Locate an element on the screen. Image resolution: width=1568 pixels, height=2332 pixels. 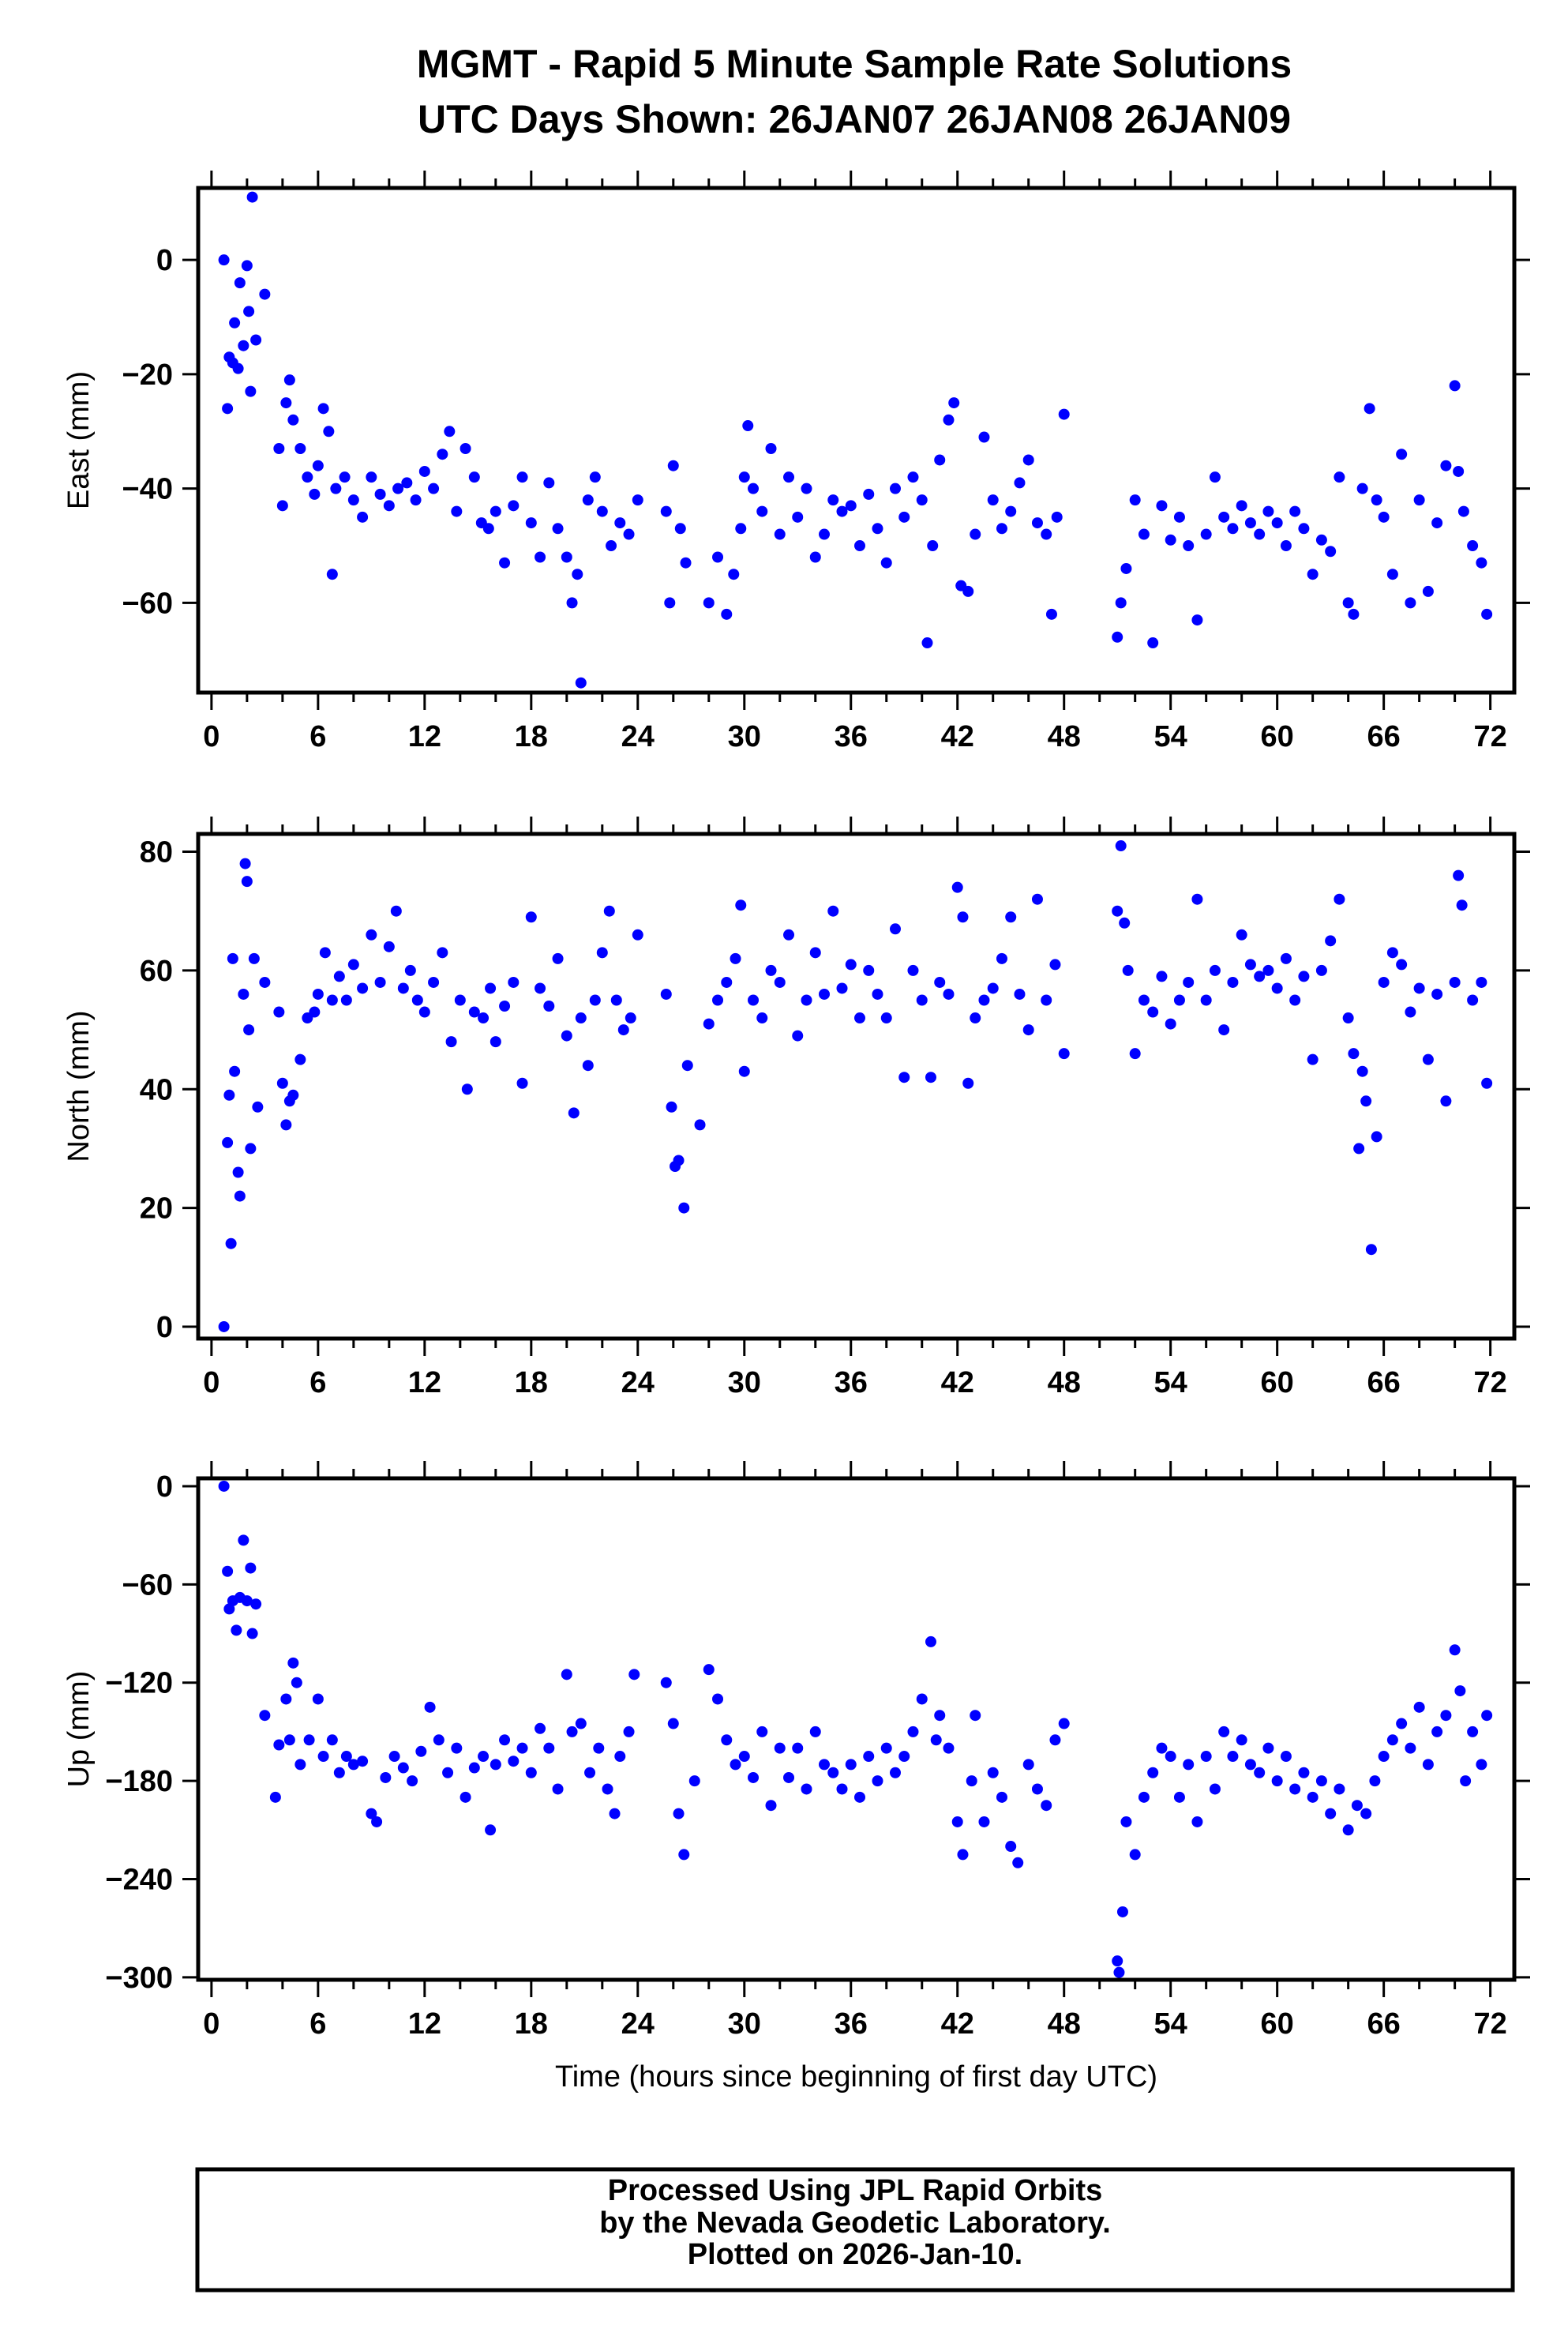
y-tick-label: −40 is located at coordinates (147, 489).